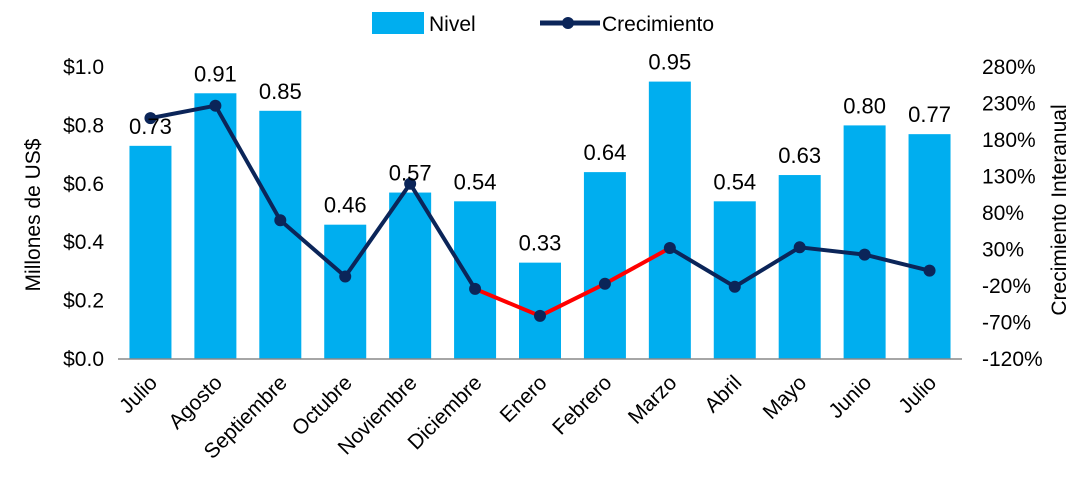 The image size is (1072, 481). I want to click on y2-tick-label: -20%, so click(1006, 286).